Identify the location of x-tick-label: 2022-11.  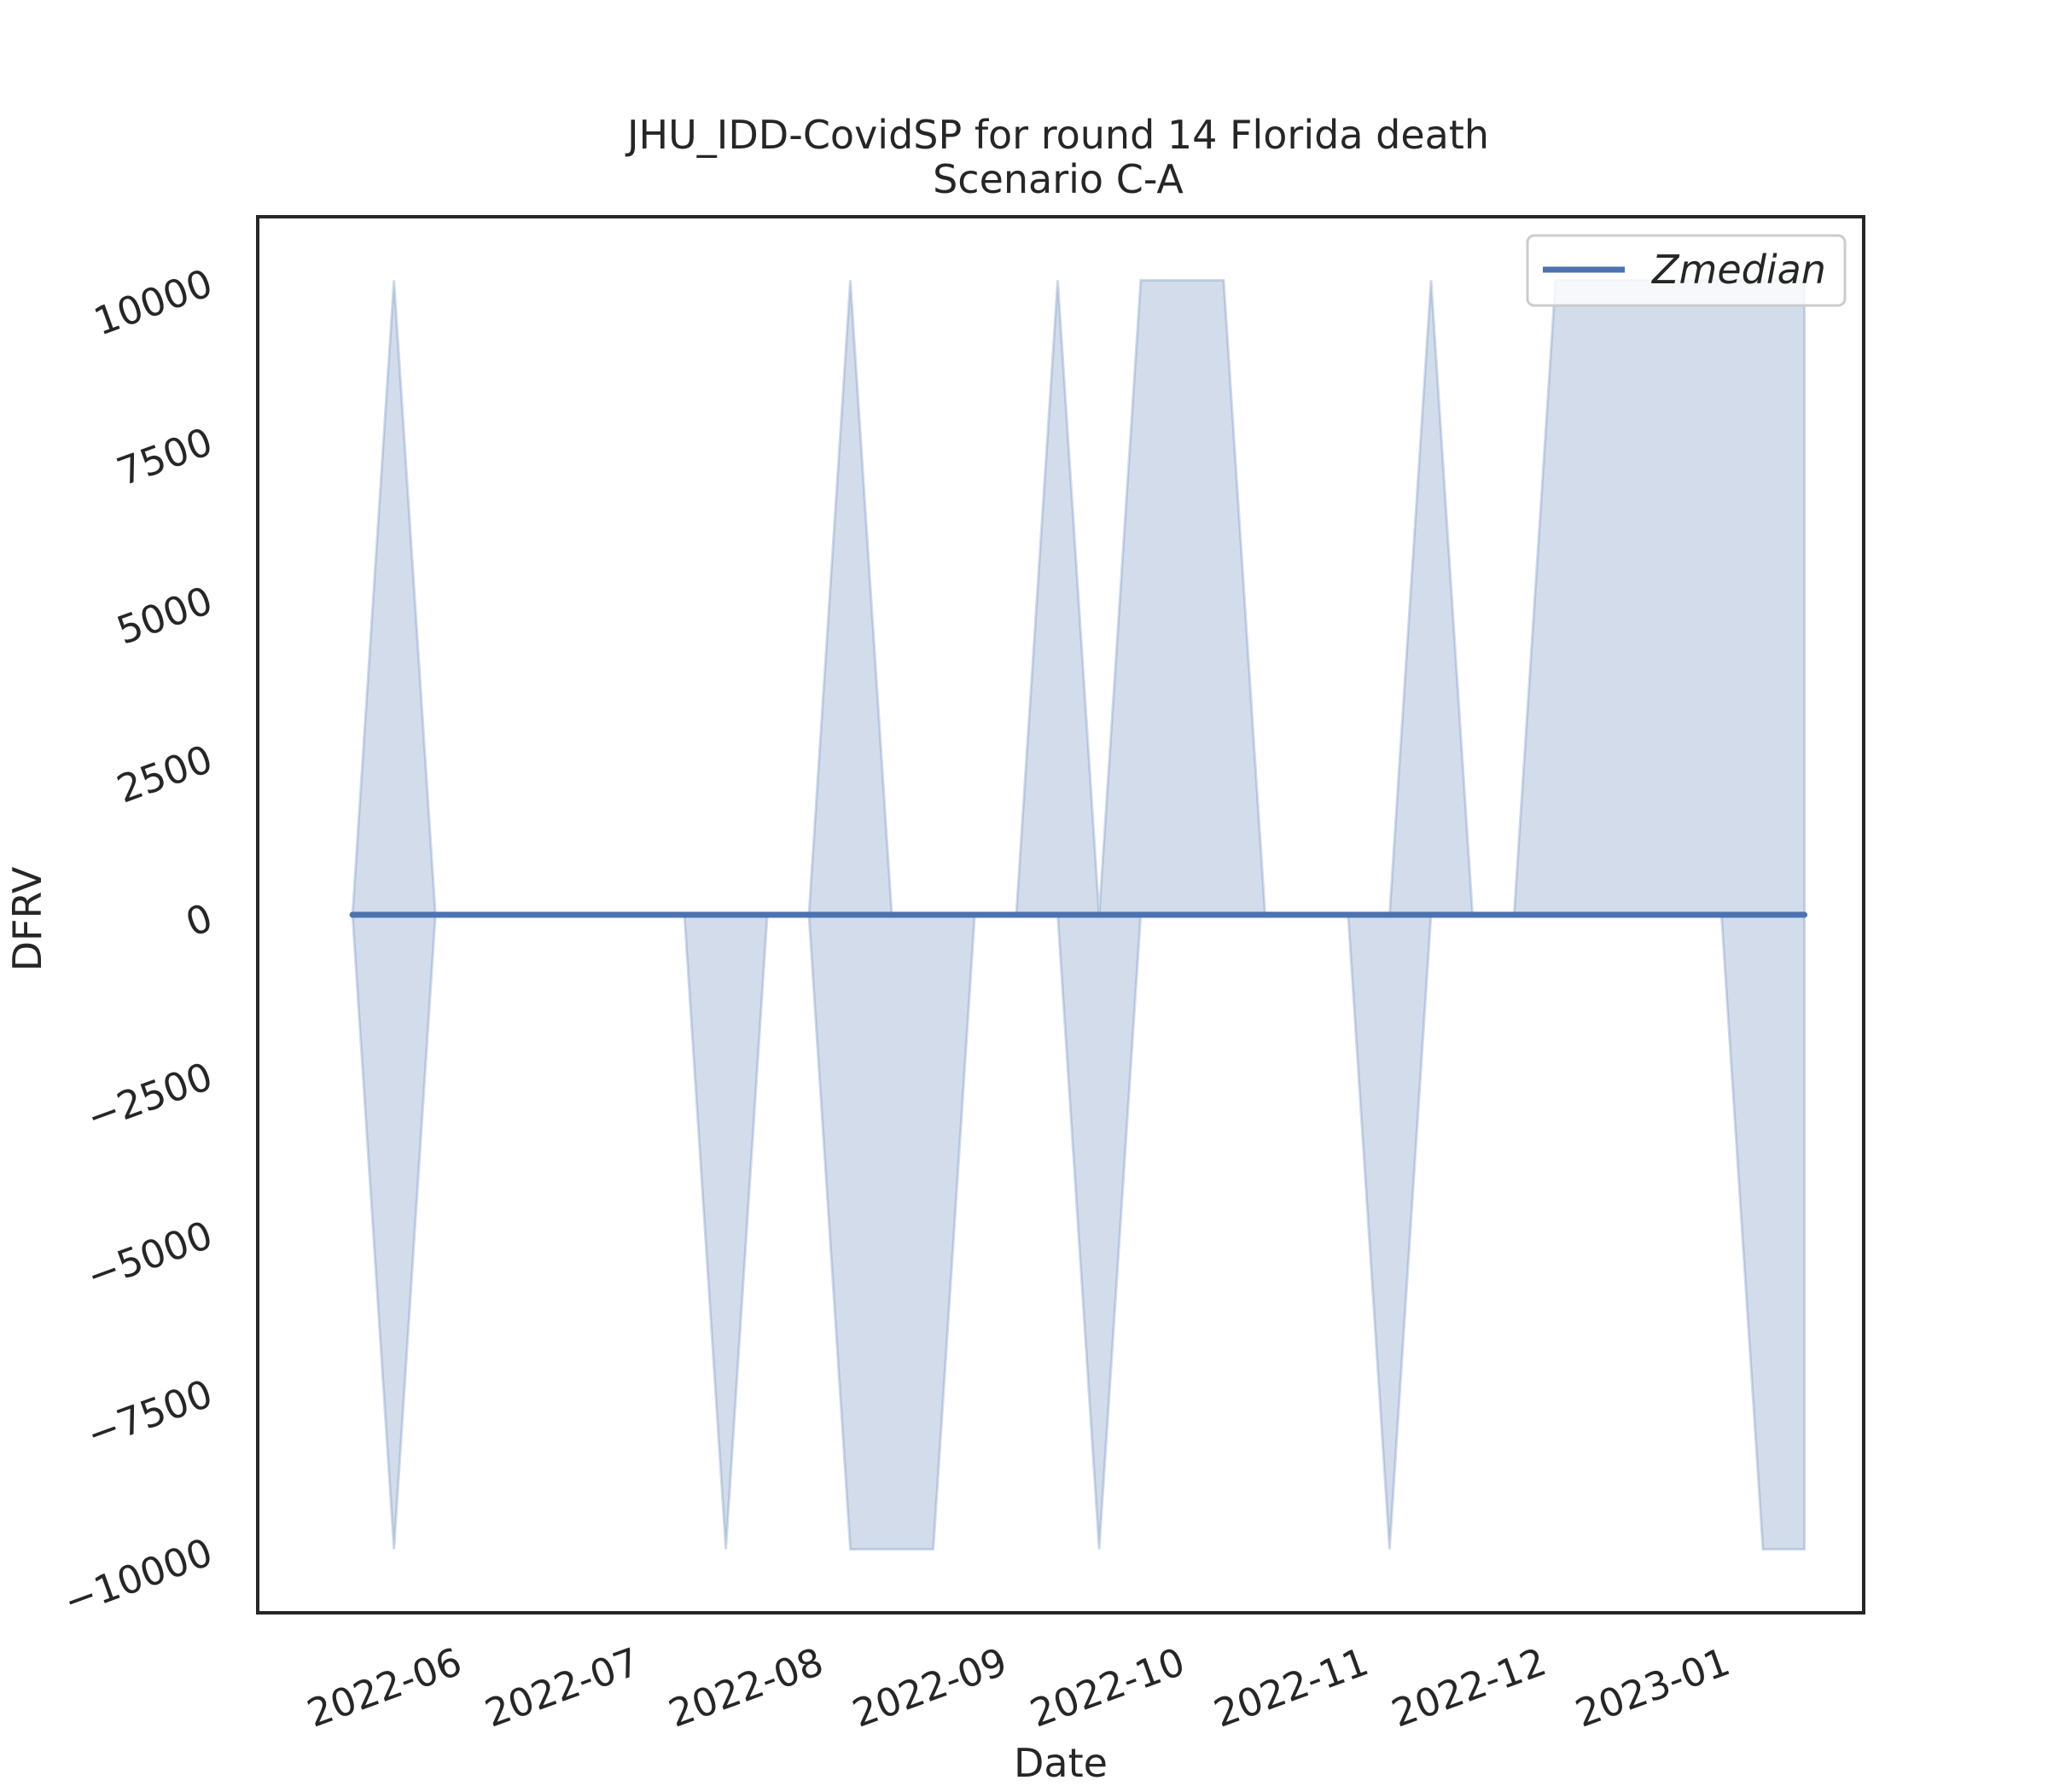
(1291, 1688).